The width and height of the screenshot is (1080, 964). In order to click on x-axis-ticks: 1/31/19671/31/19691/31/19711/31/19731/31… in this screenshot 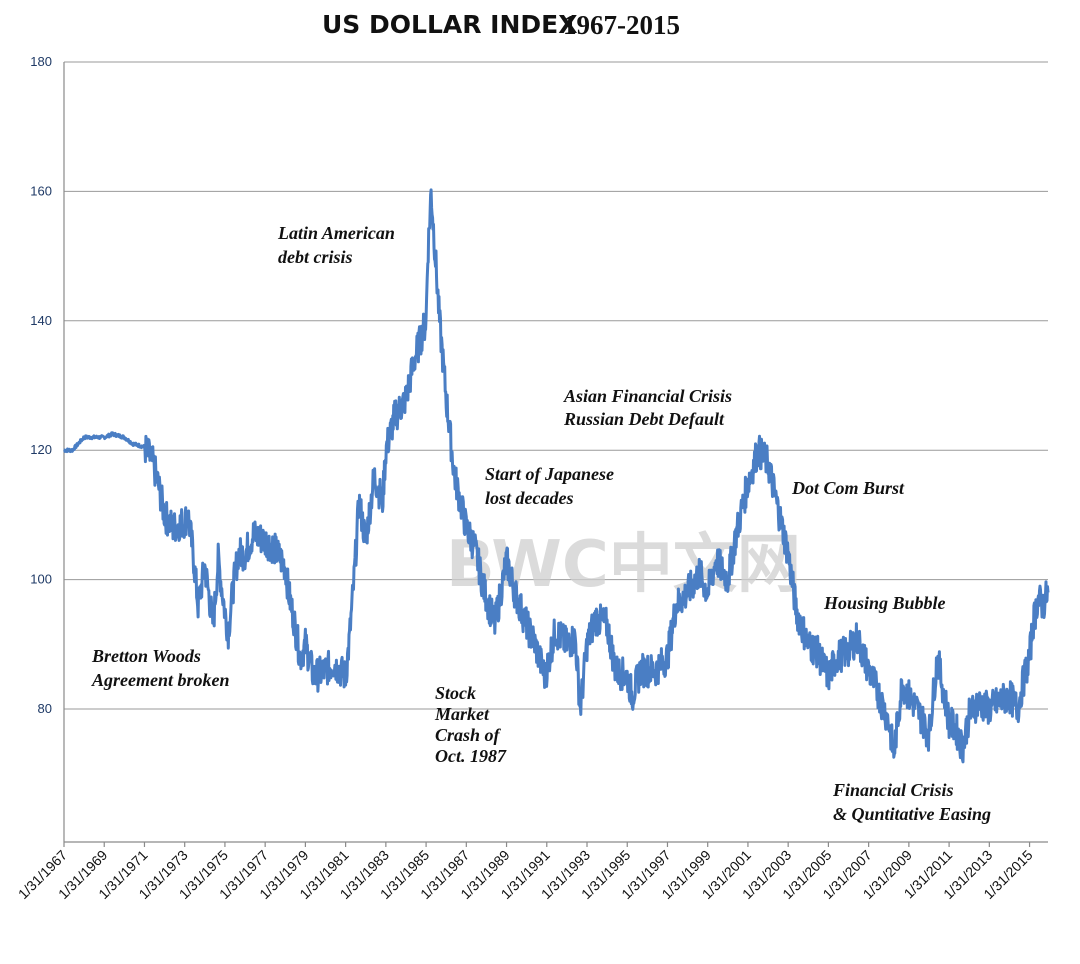, I will do `click(525, 872)`.